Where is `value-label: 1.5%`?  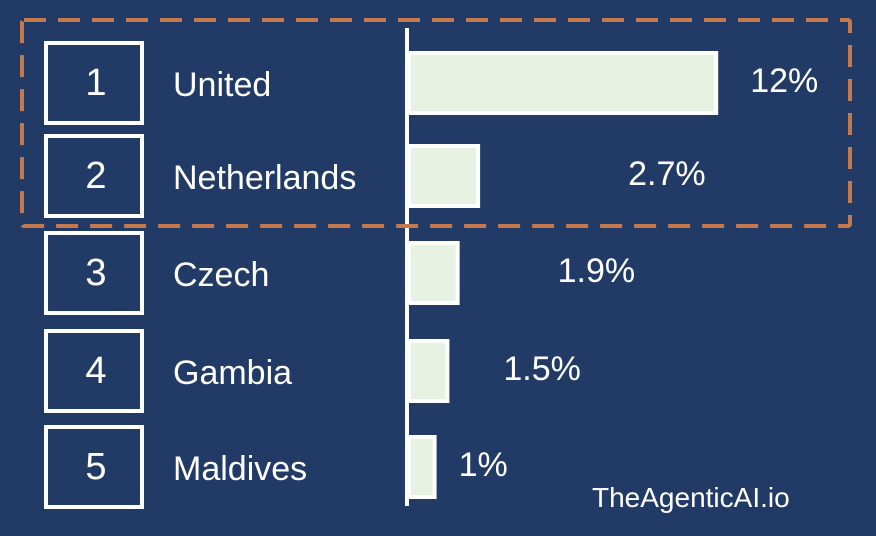
value-label: 1.5% is located at coordinates (542, 369).